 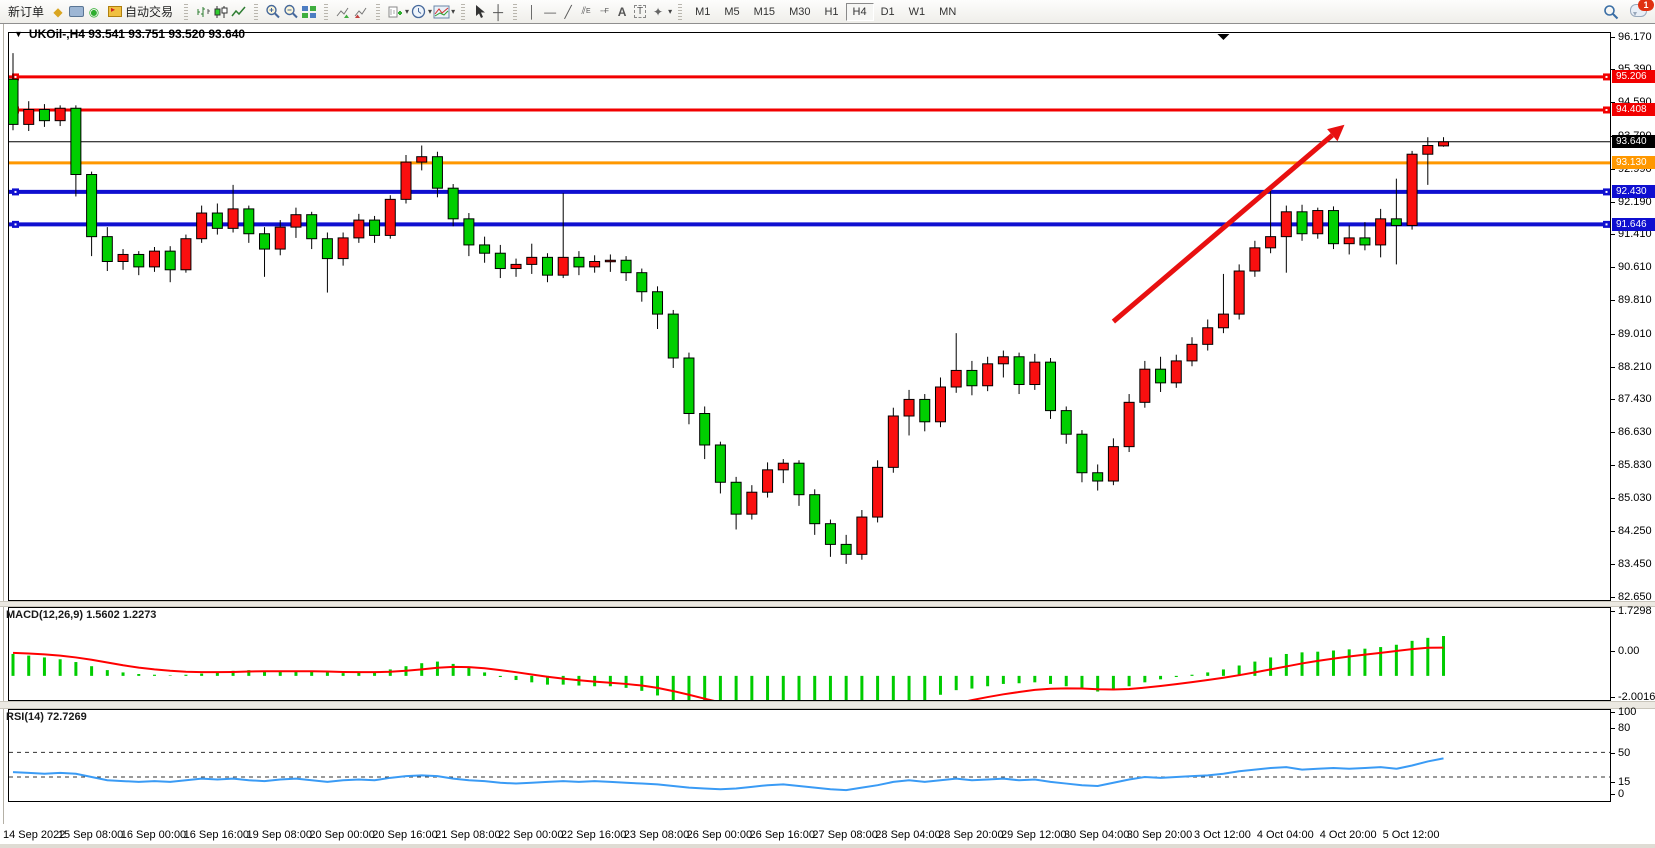 What do you see at coordinates (728, 668) in the screenshot?
I see `macd-histogram` at bounding box center [728, 668].